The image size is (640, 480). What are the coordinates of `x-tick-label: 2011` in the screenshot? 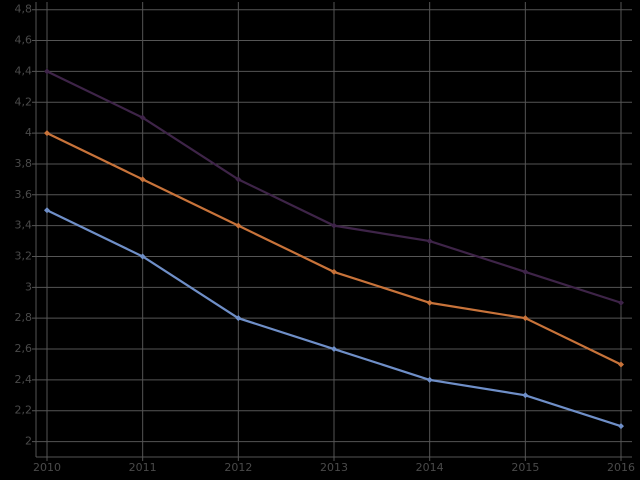 It's located at (143, 467).